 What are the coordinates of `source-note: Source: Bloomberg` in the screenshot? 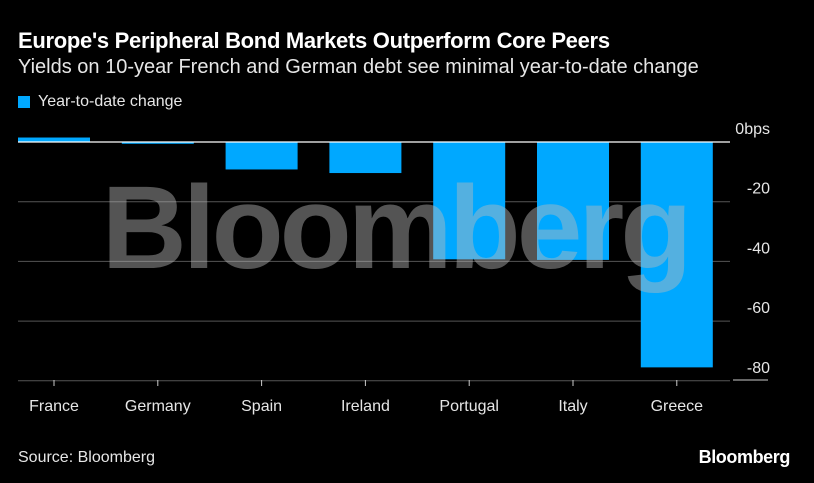 It's located at (86, 457).